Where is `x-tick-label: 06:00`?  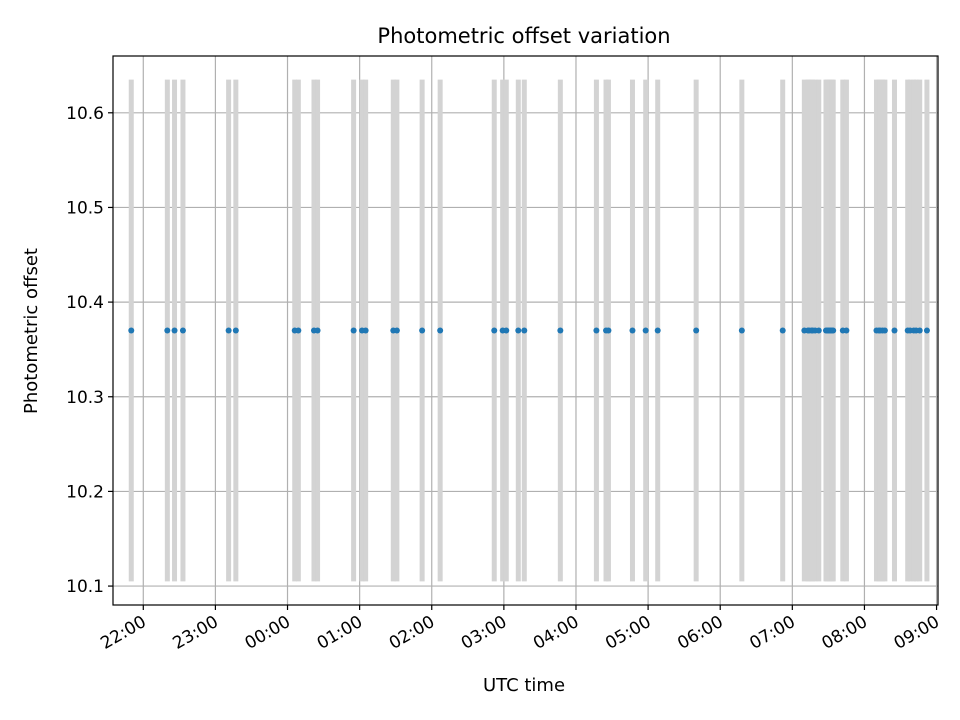
x-tick-label: 06:00 is located at coordinates (700, 633).